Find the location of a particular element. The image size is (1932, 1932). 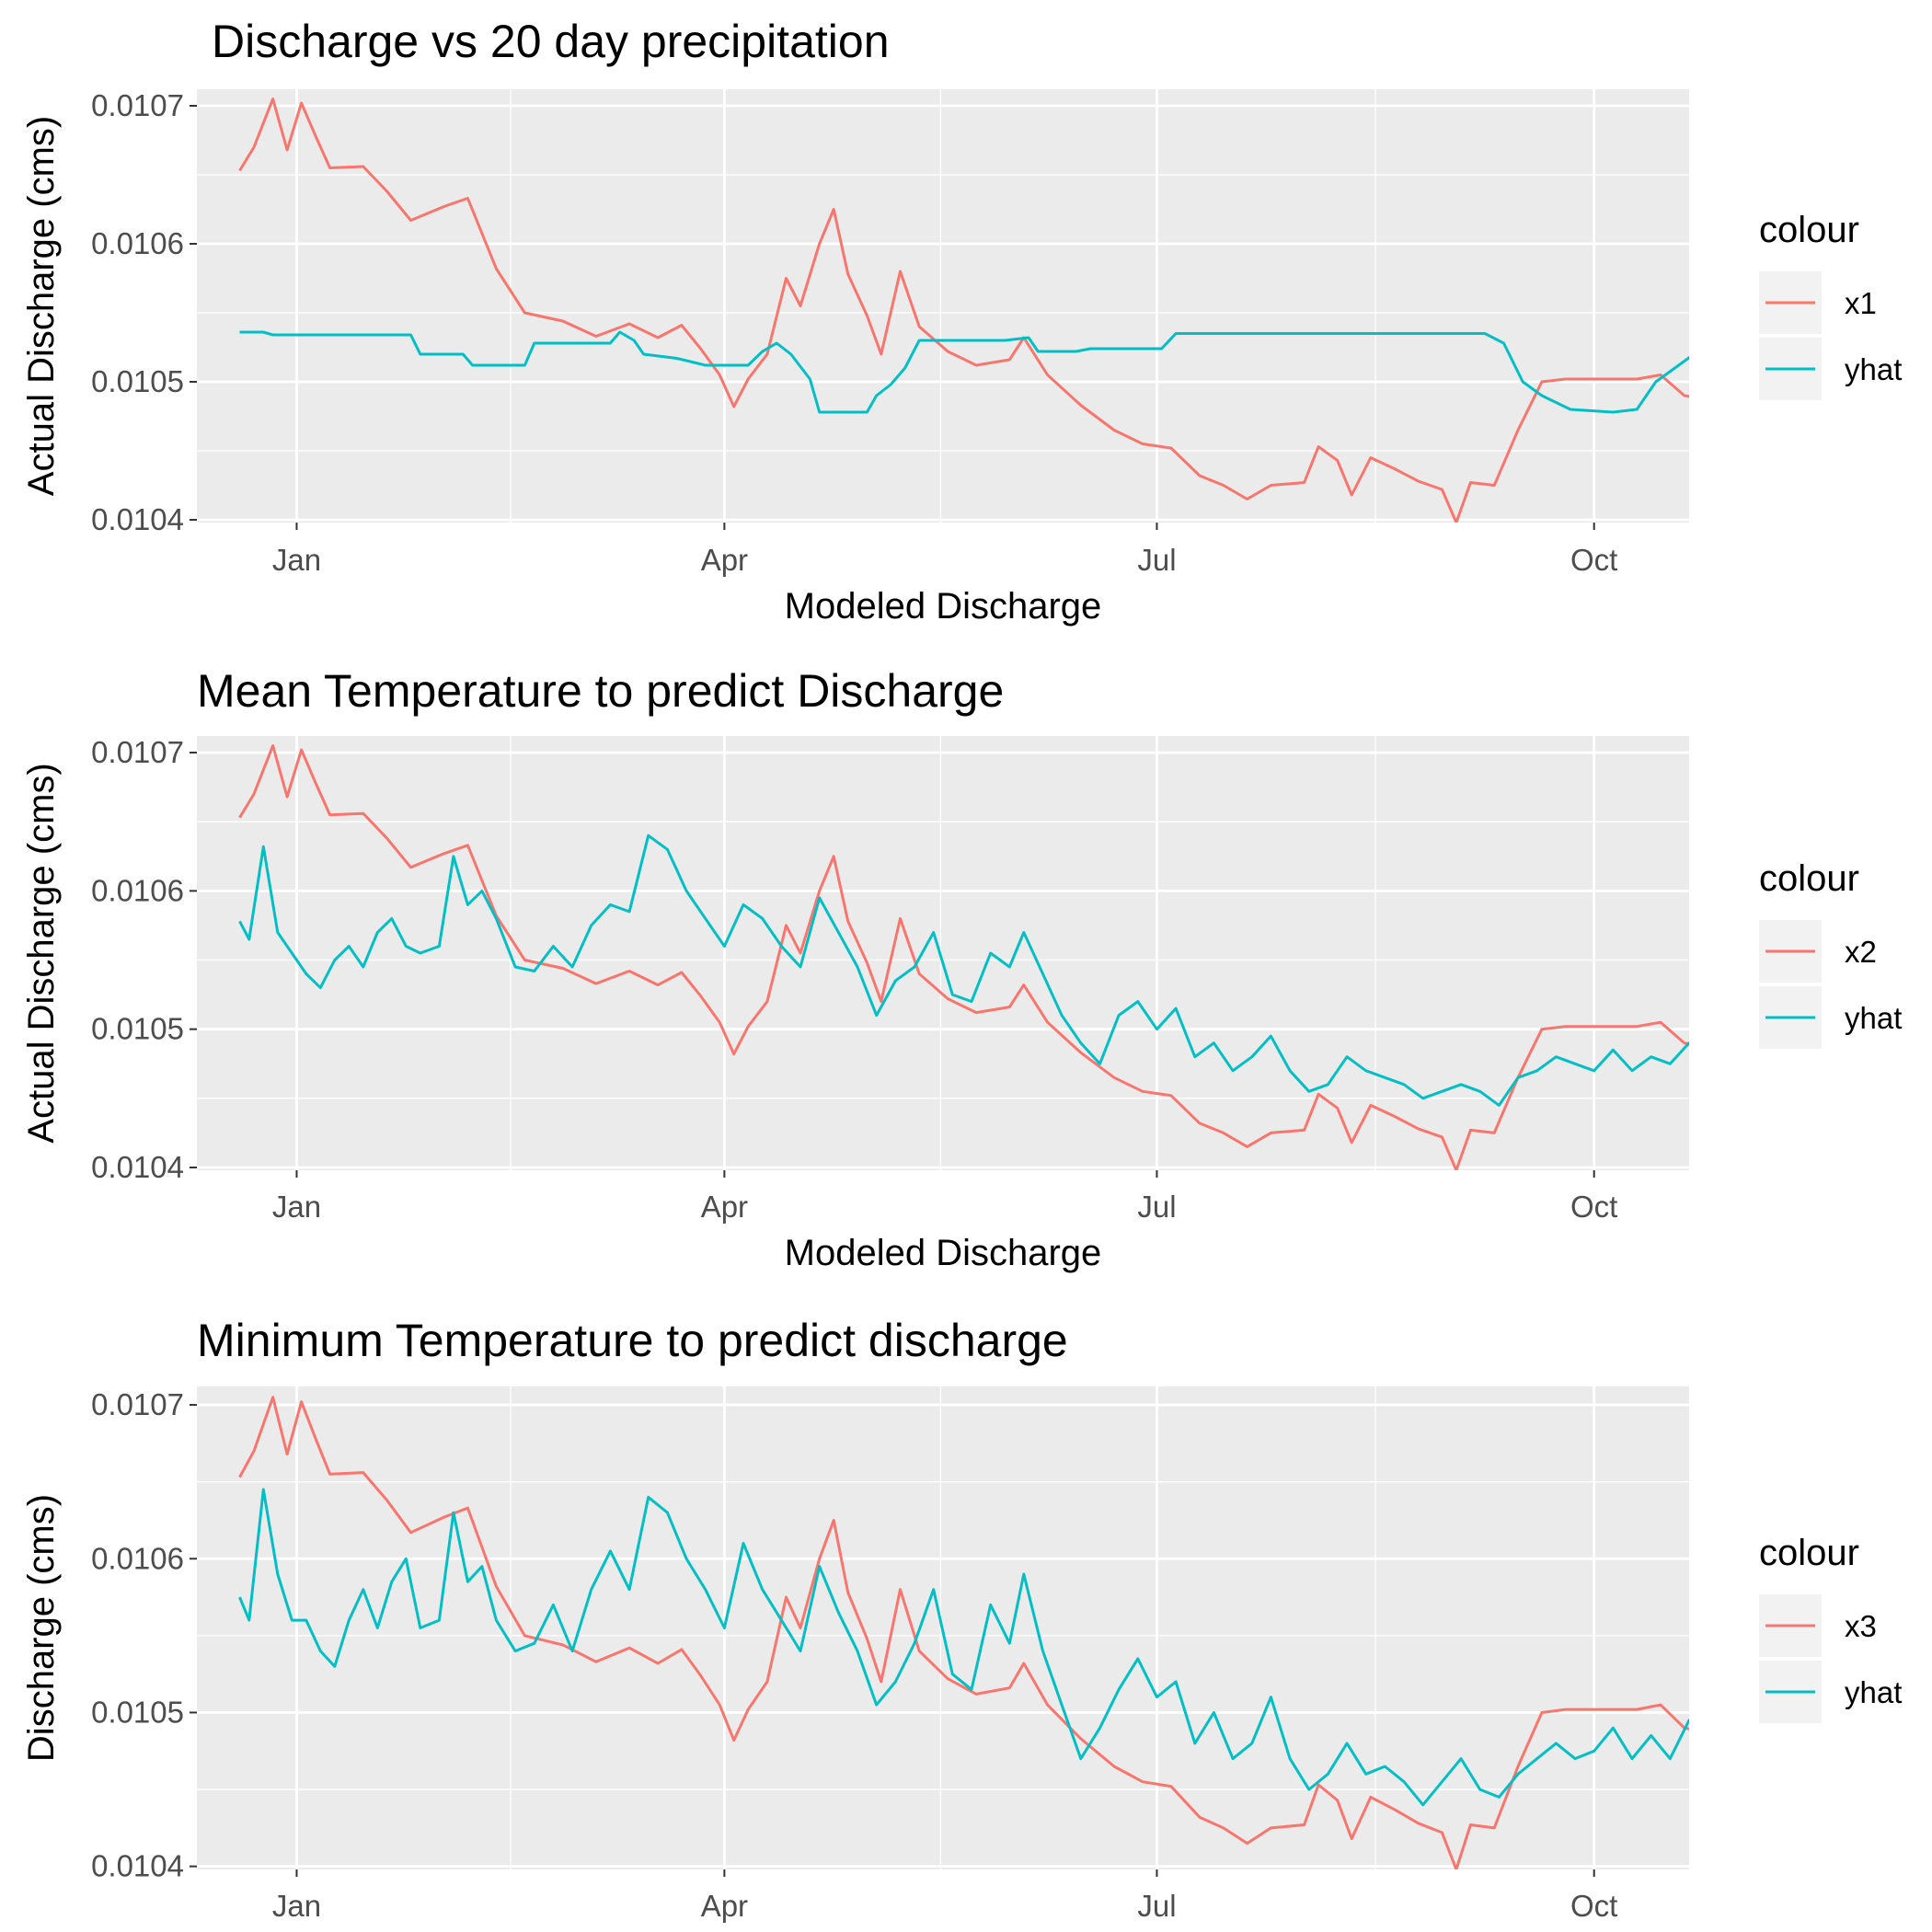

chart-title: Discharge vs 20 day precipitation is located at coordinates (551, 41).